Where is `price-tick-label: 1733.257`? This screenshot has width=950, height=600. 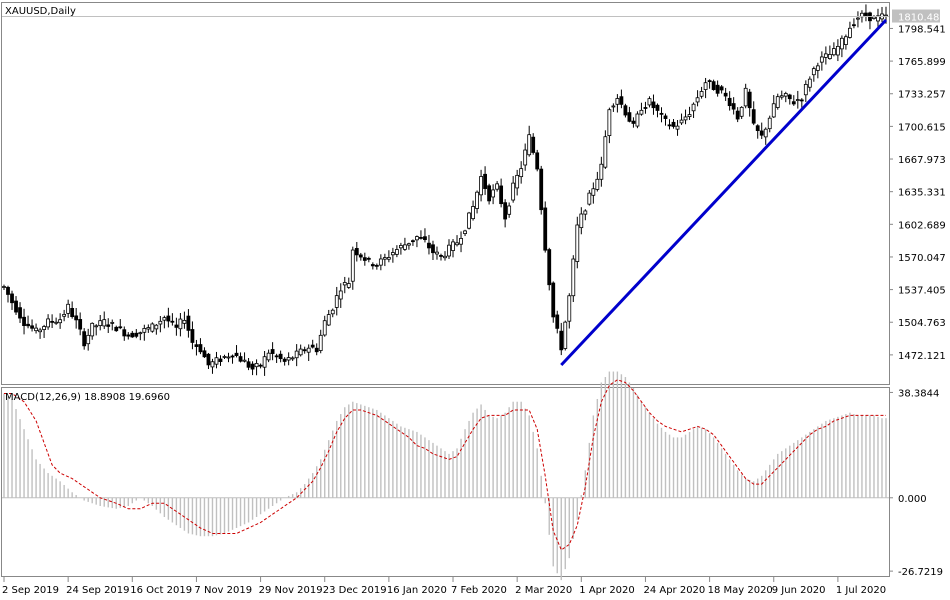 price-tick-label: 1733.257 is located at coordinates (922, 95).